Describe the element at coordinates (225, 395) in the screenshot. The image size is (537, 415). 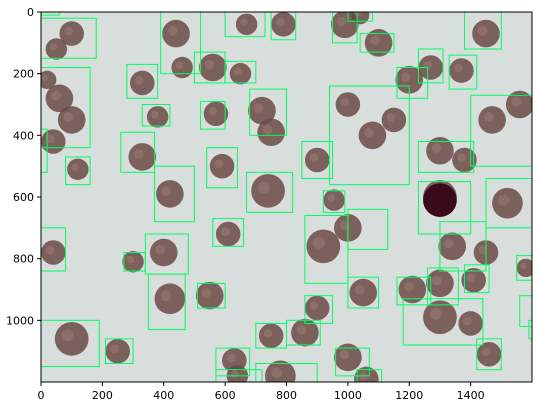
I see `x-tick-label: 600` at that location.